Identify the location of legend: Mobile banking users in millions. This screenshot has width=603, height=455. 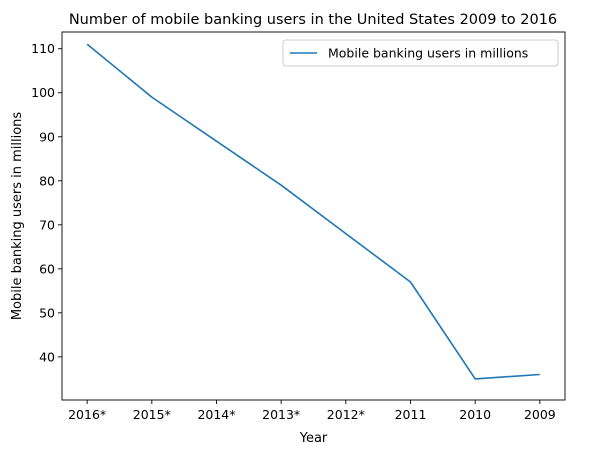
(420, 53).